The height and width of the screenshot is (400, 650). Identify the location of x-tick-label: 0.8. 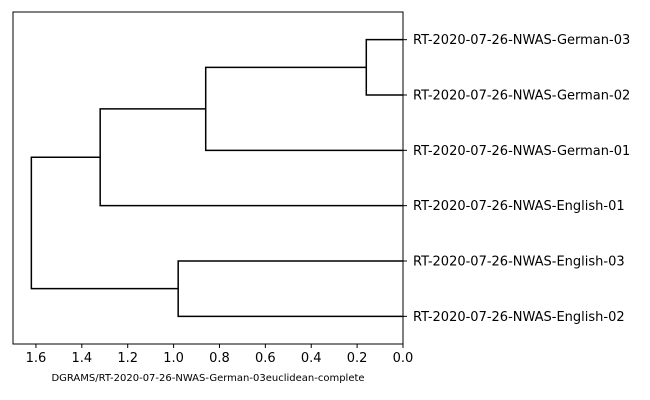
(219, 358).